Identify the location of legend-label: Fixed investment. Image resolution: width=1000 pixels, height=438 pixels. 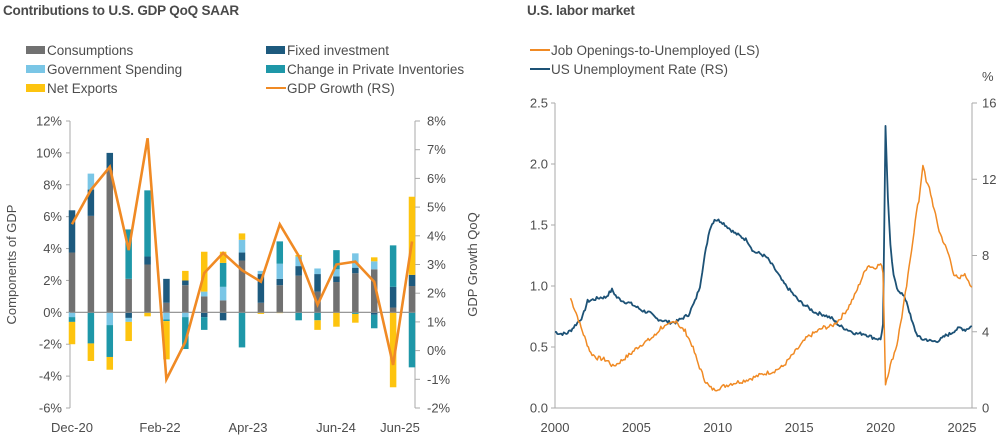
(338, 50).